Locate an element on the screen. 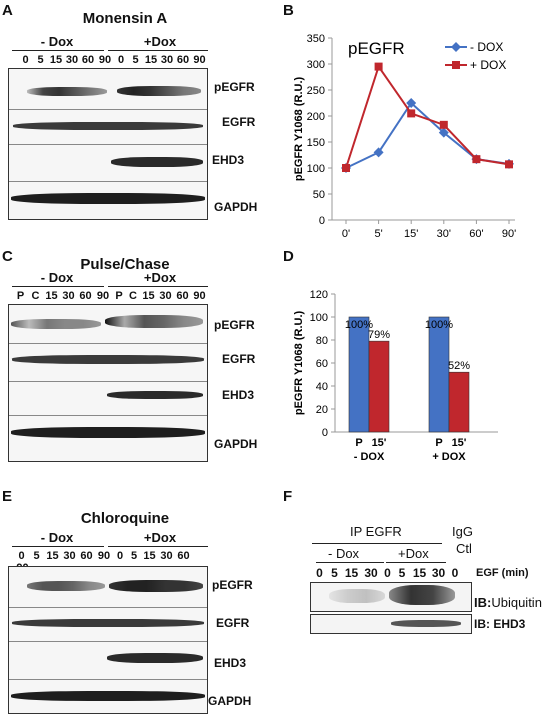 Image resolution: width=550 pixels, height=717 pixels. panel-f-ib-ehd3-label: IB: EHD3 is located at coordinates (500, 624).